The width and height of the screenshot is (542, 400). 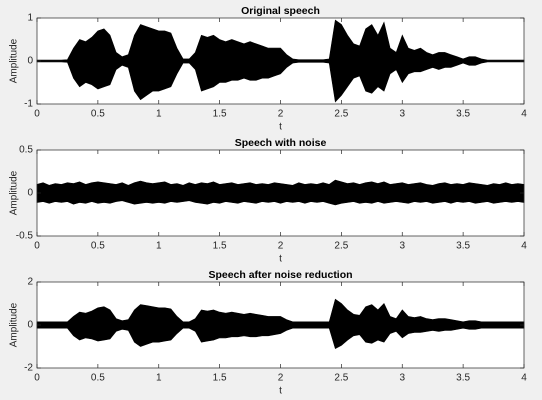 I want to click on axes-title: Speech with noise, so click(x=281, y=143).